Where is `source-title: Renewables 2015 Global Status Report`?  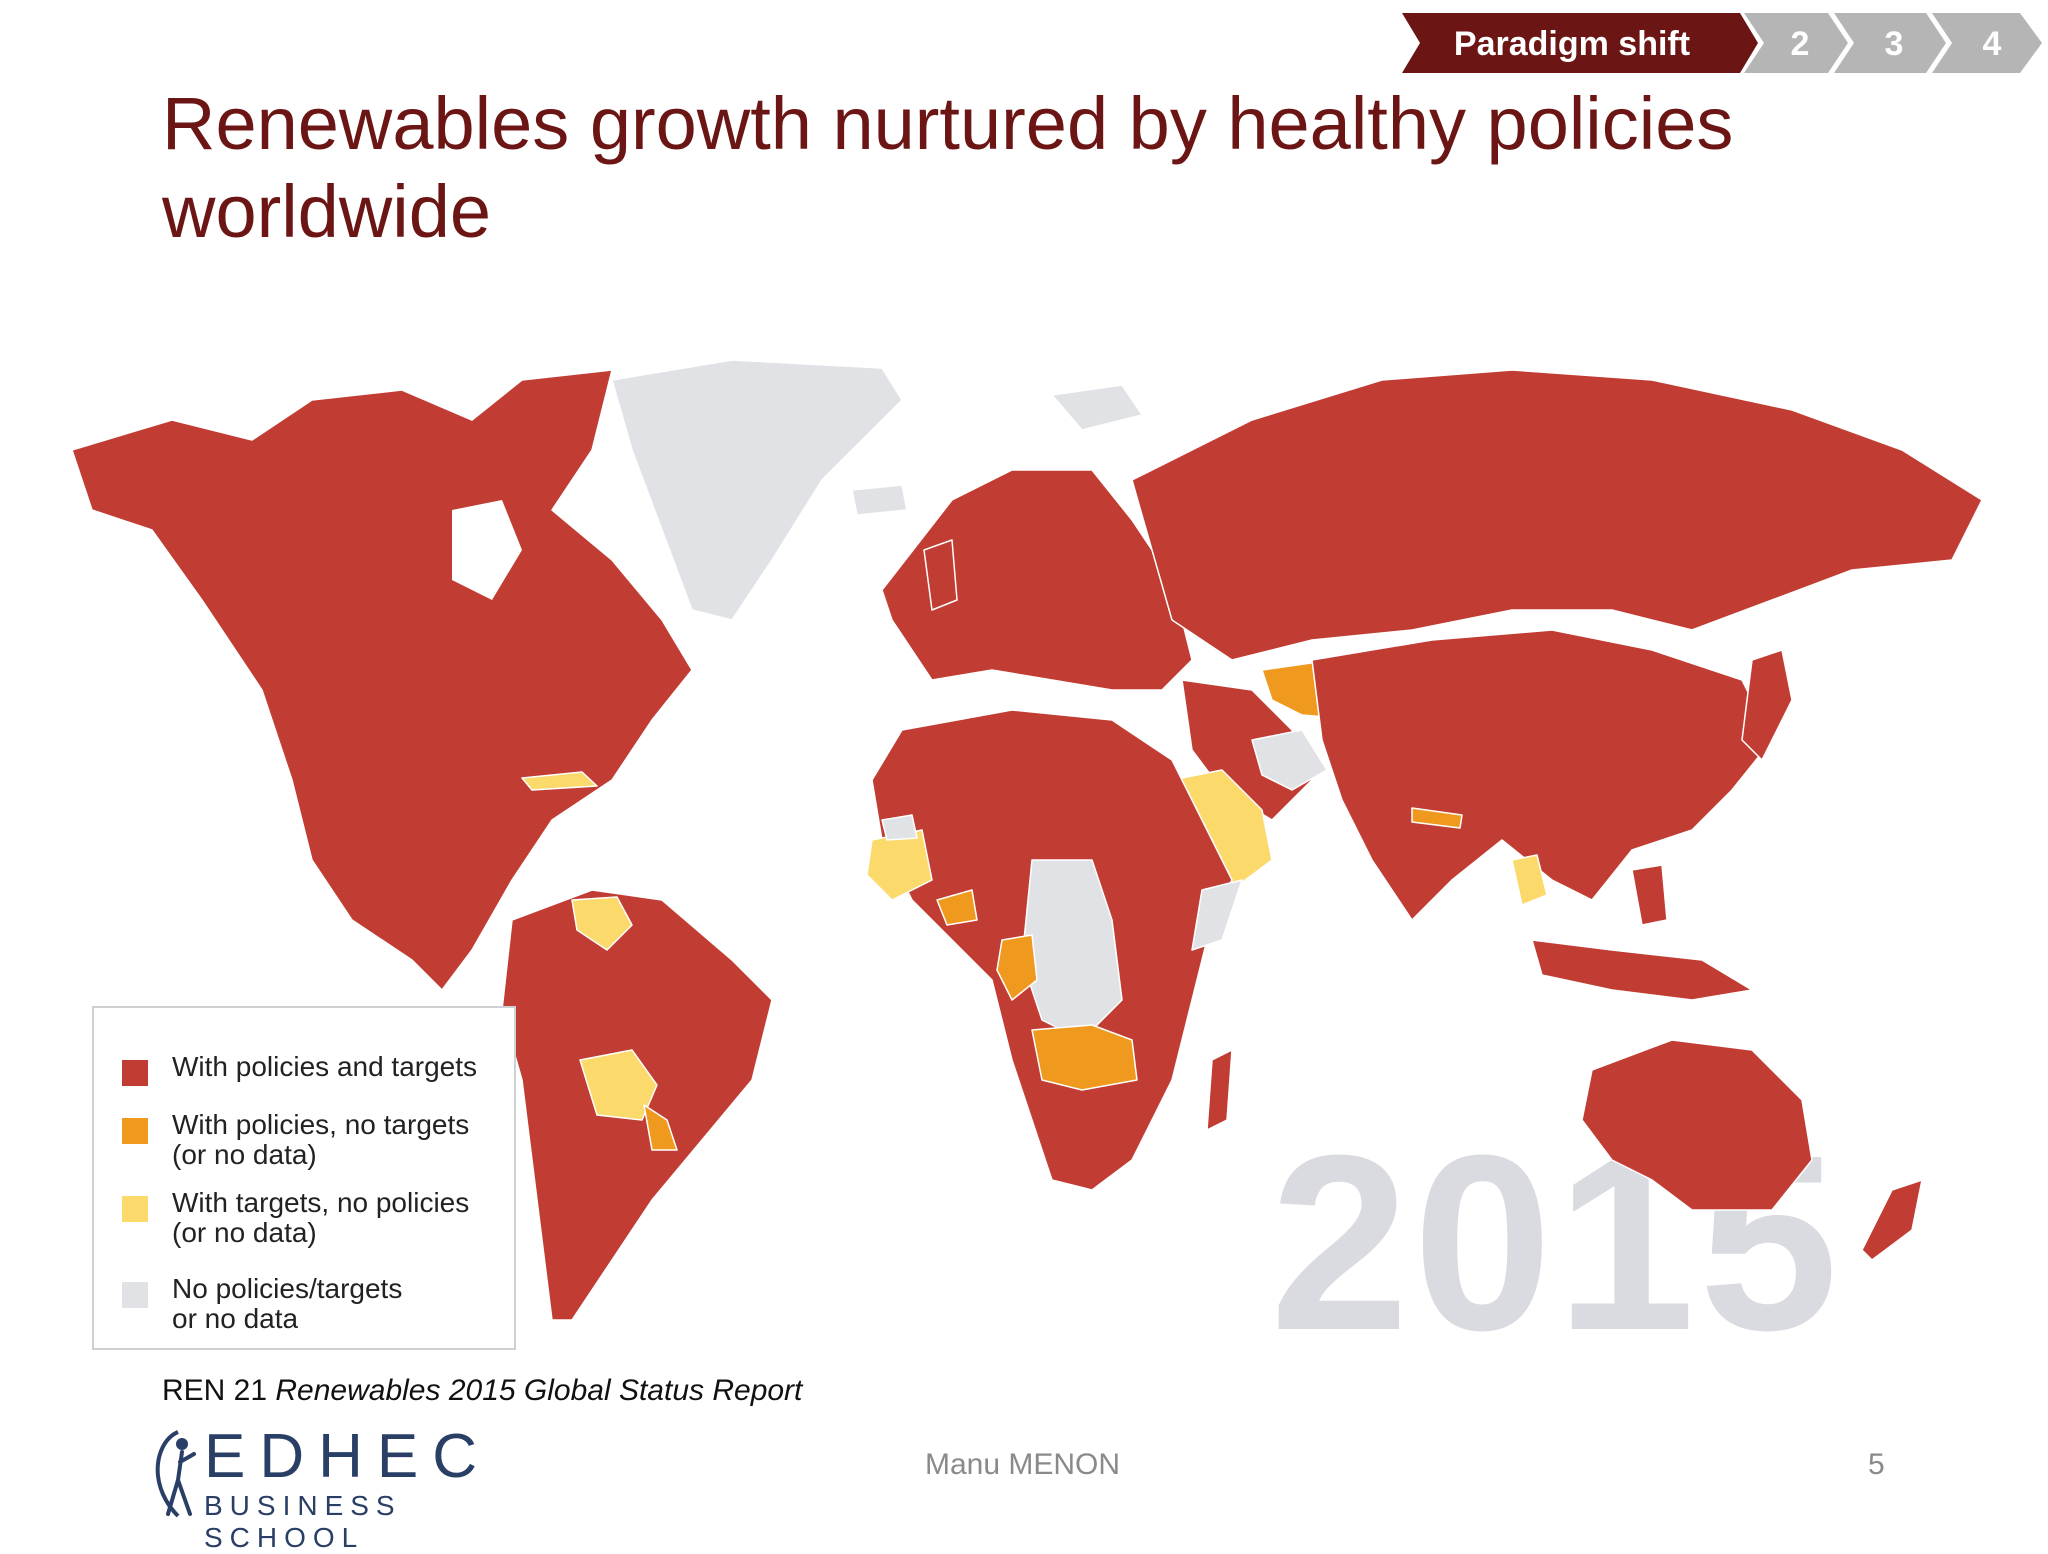
source-title: Renewables 2015 Global Status Report is located at coordinates (539, 1390).